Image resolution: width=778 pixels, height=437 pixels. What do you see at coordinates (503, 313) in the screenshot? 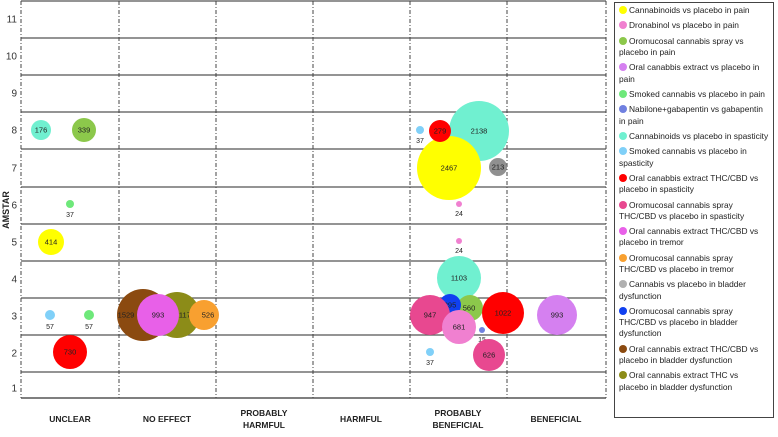
I see `bubble: 1022` at bounding box center [503, 313].